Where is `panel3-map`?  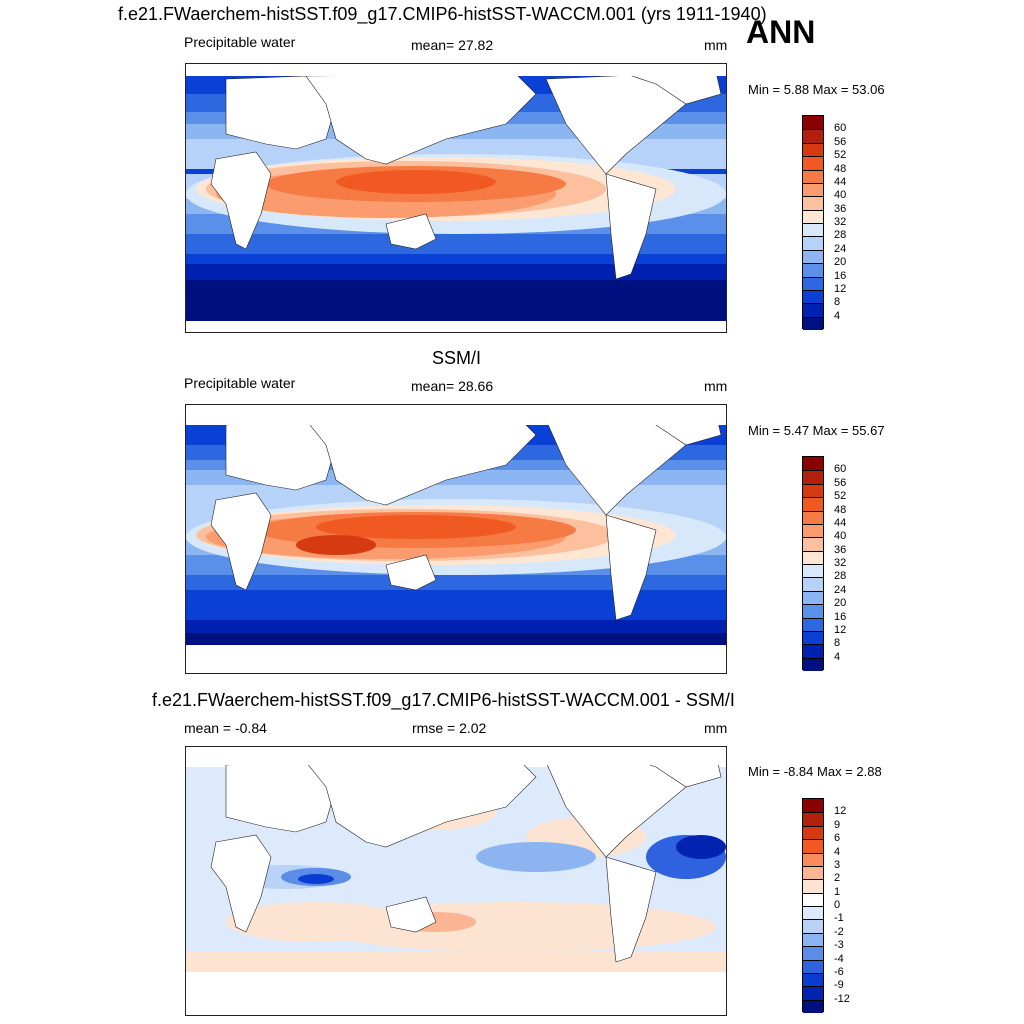
panel3-map is located at coordinates (456, 881).